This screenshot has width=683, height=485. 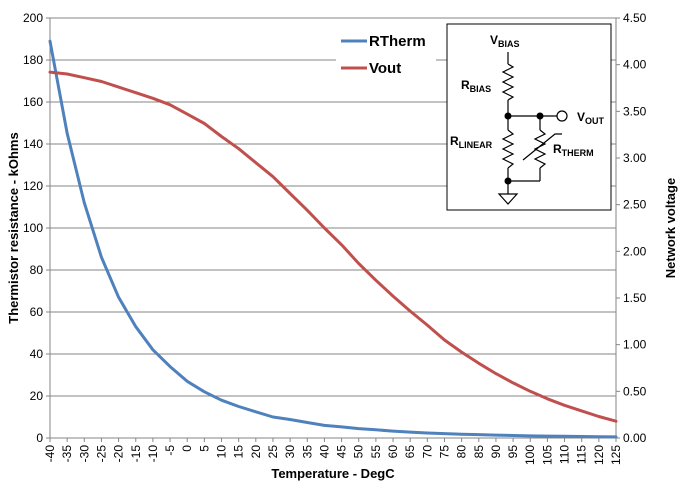 I want to click on x-tick-label: 50, so click(x=359, y=452).